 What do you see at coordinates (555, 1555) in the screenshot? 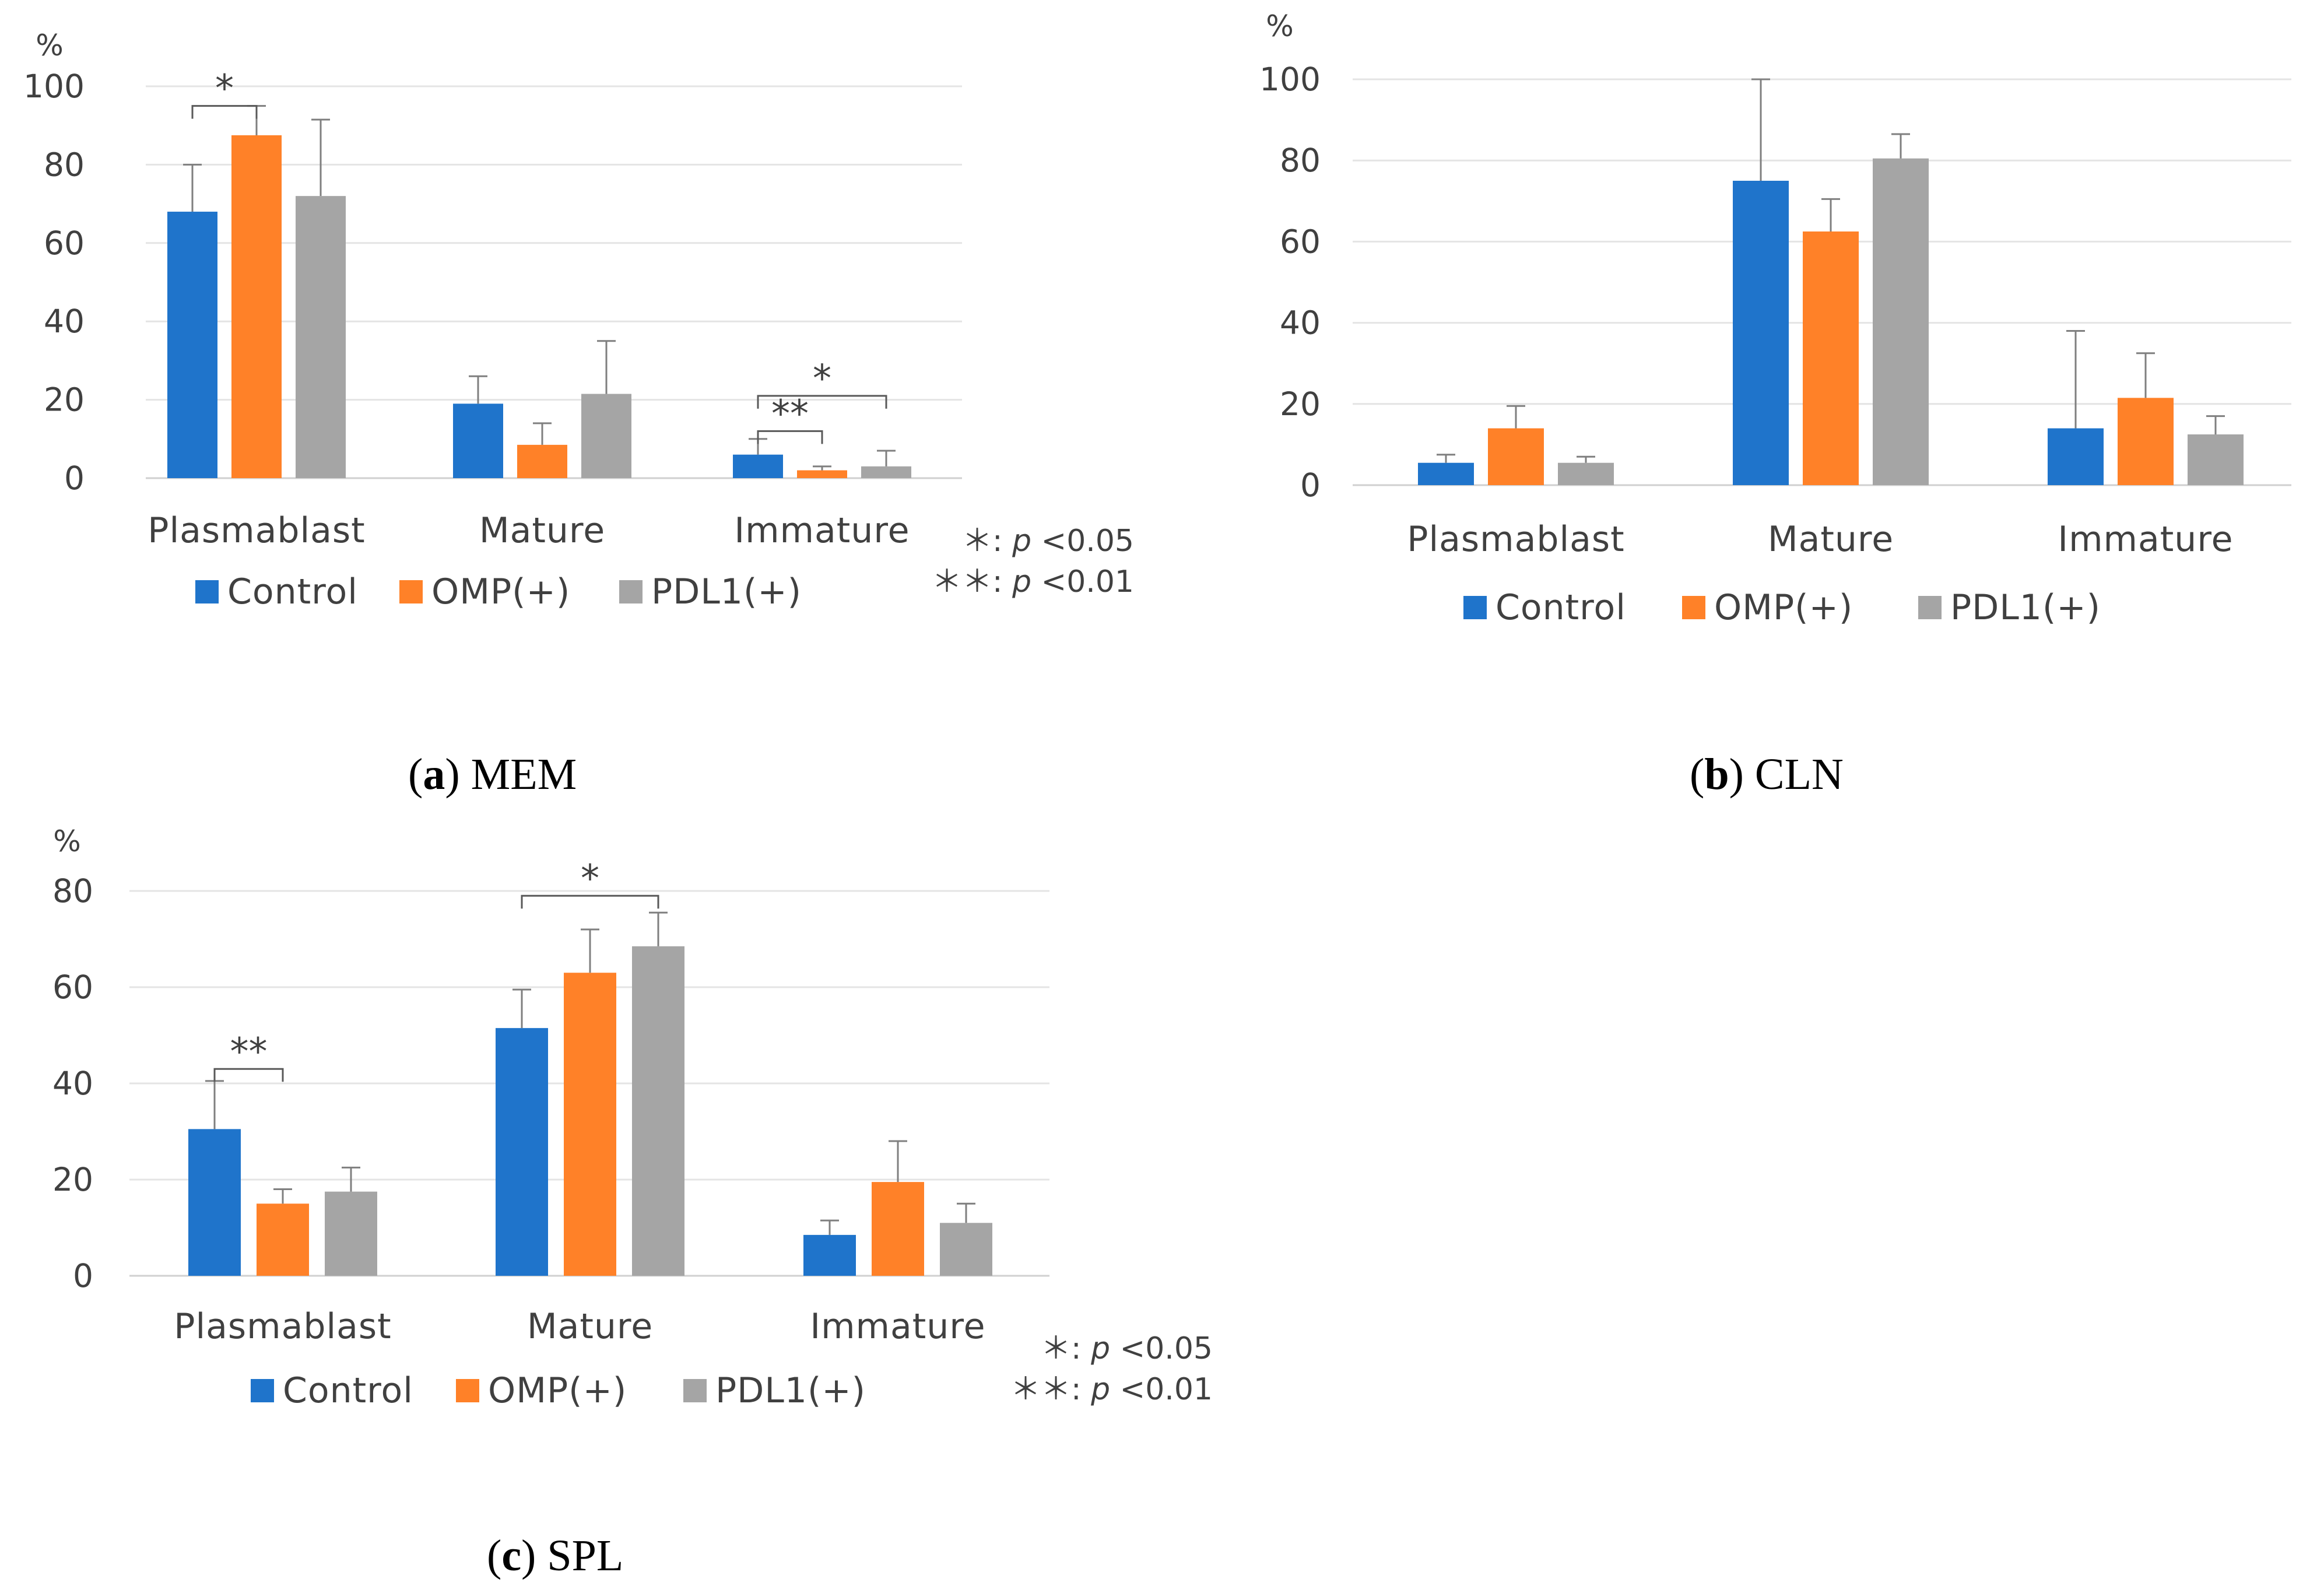
I see `caption-c: (c) SPL` at bounding box center [555, 1555].